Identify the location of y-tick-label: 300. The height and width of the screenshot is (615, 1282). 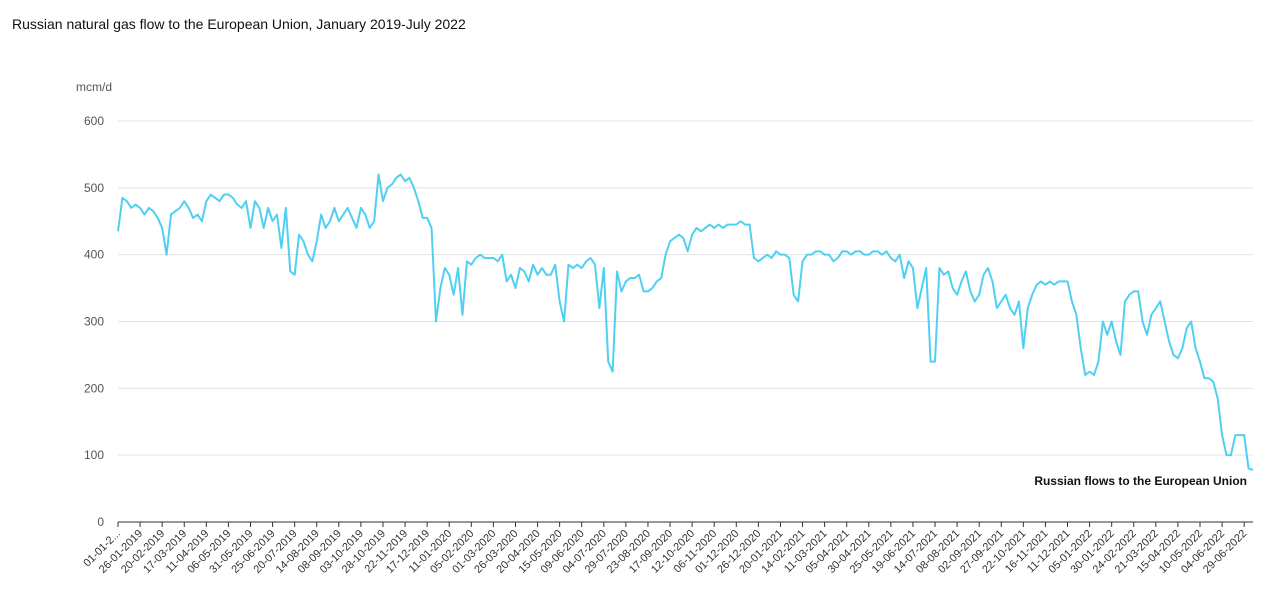
(94, 322).